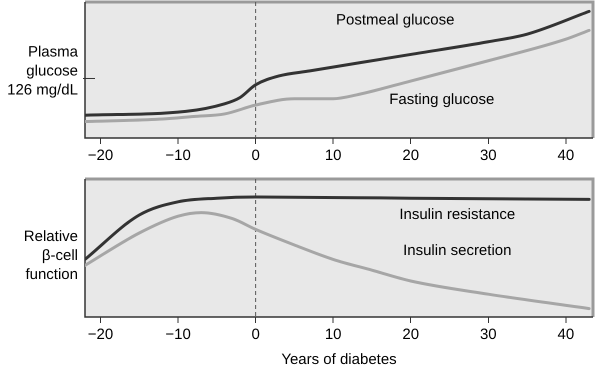  I want to click on text: 126 mg/dL, so click(42, 90).